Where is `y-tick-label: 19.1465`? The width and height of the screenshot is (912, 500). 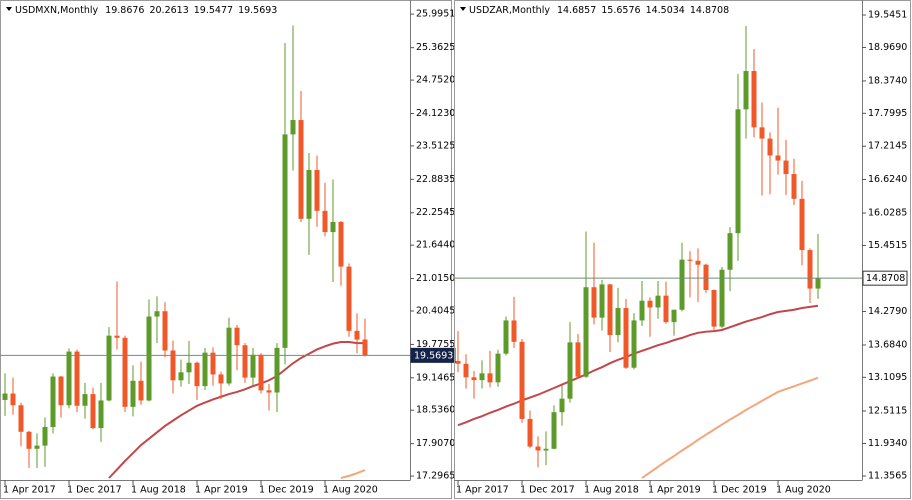 y-tick-label: 19.1465 is located at coordinates (435, 377).